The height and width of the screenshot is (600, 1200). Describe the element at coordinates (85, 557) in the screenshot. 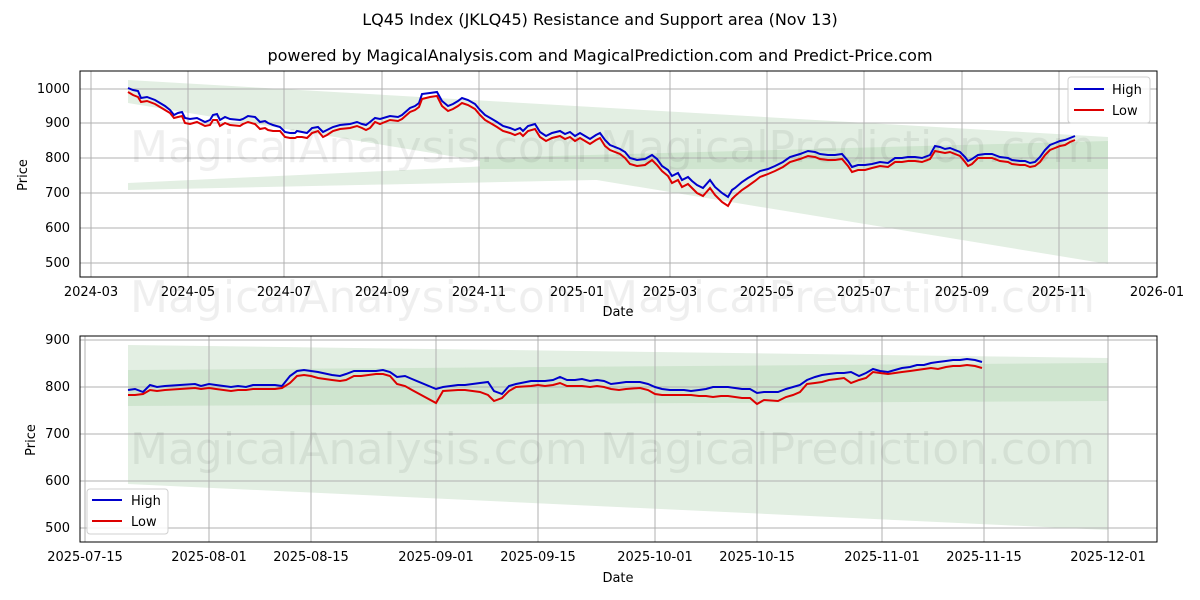

I see `svg-text: 2025-07-15` at that location.